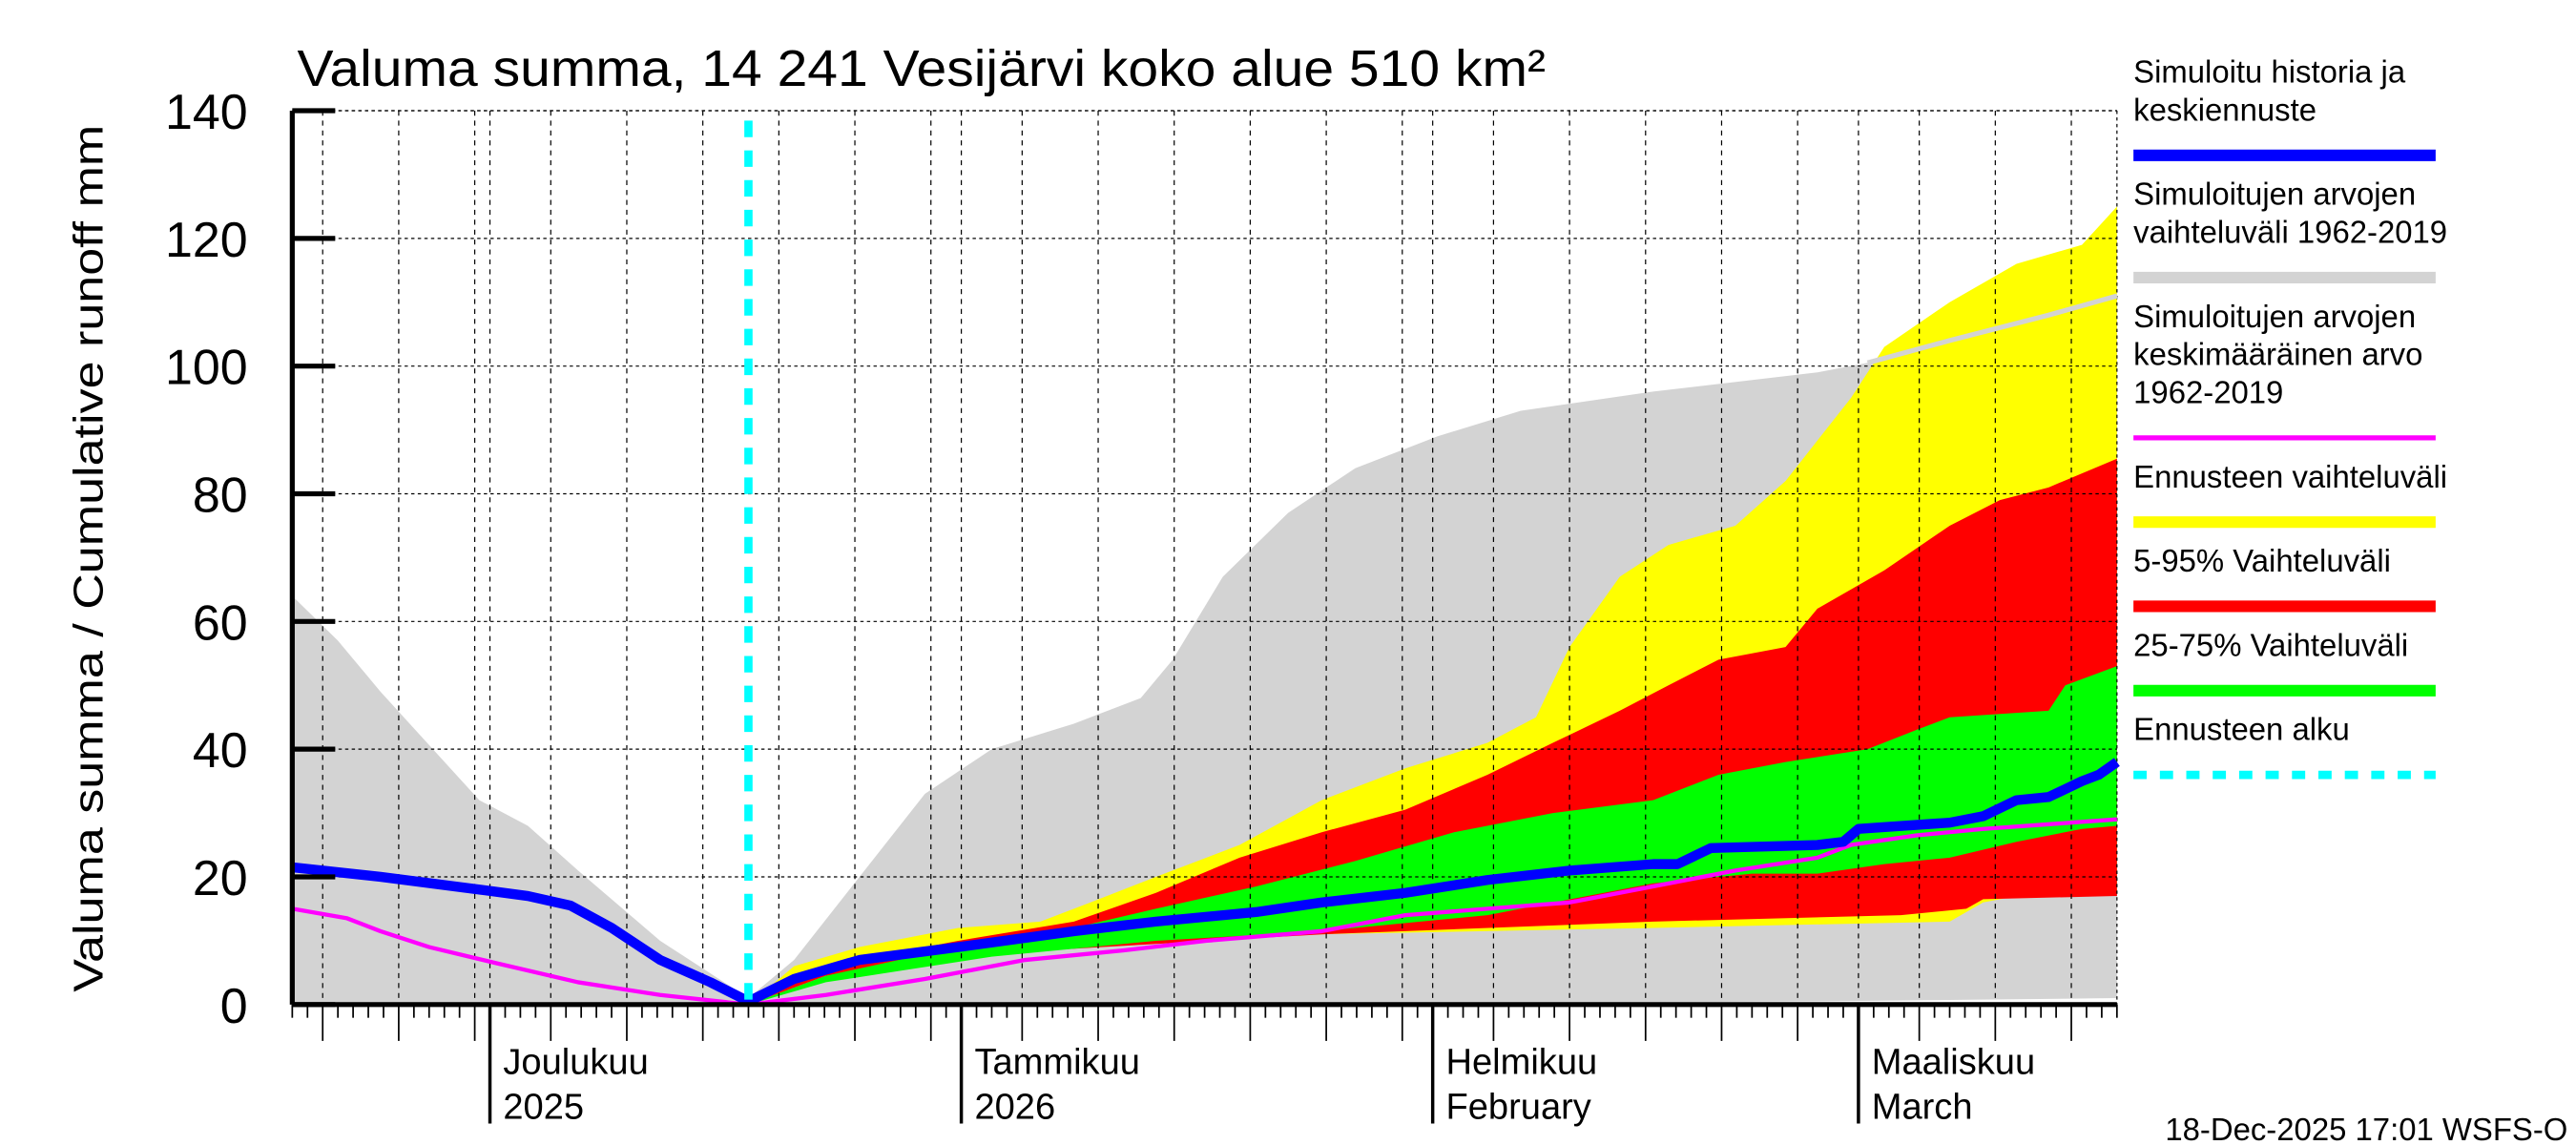 The height and width of the screenshot is (1145, 2576). What do you see at coordinates (543, 1107) in the screenshot?
I see `month-year-label: 2025` at bounding box center [543, 1107].